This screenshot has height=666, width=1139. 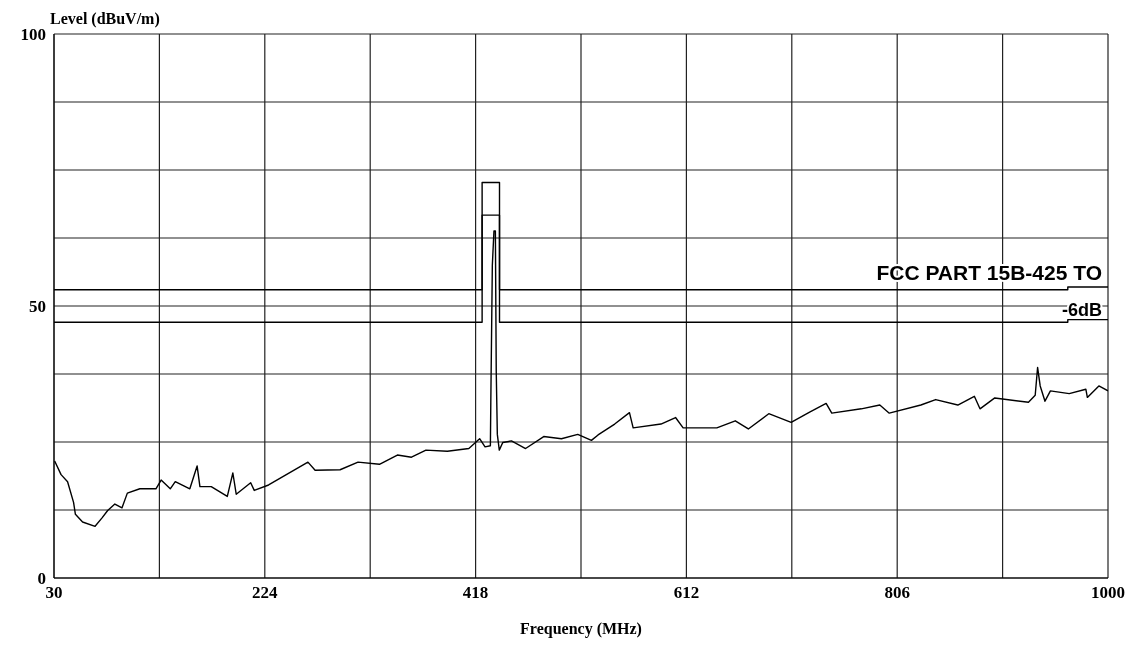 What do you see at coordinates (1082, 309) in the screenshot?
I see `series-label: -6dB` at bounding box center [1082, 309].